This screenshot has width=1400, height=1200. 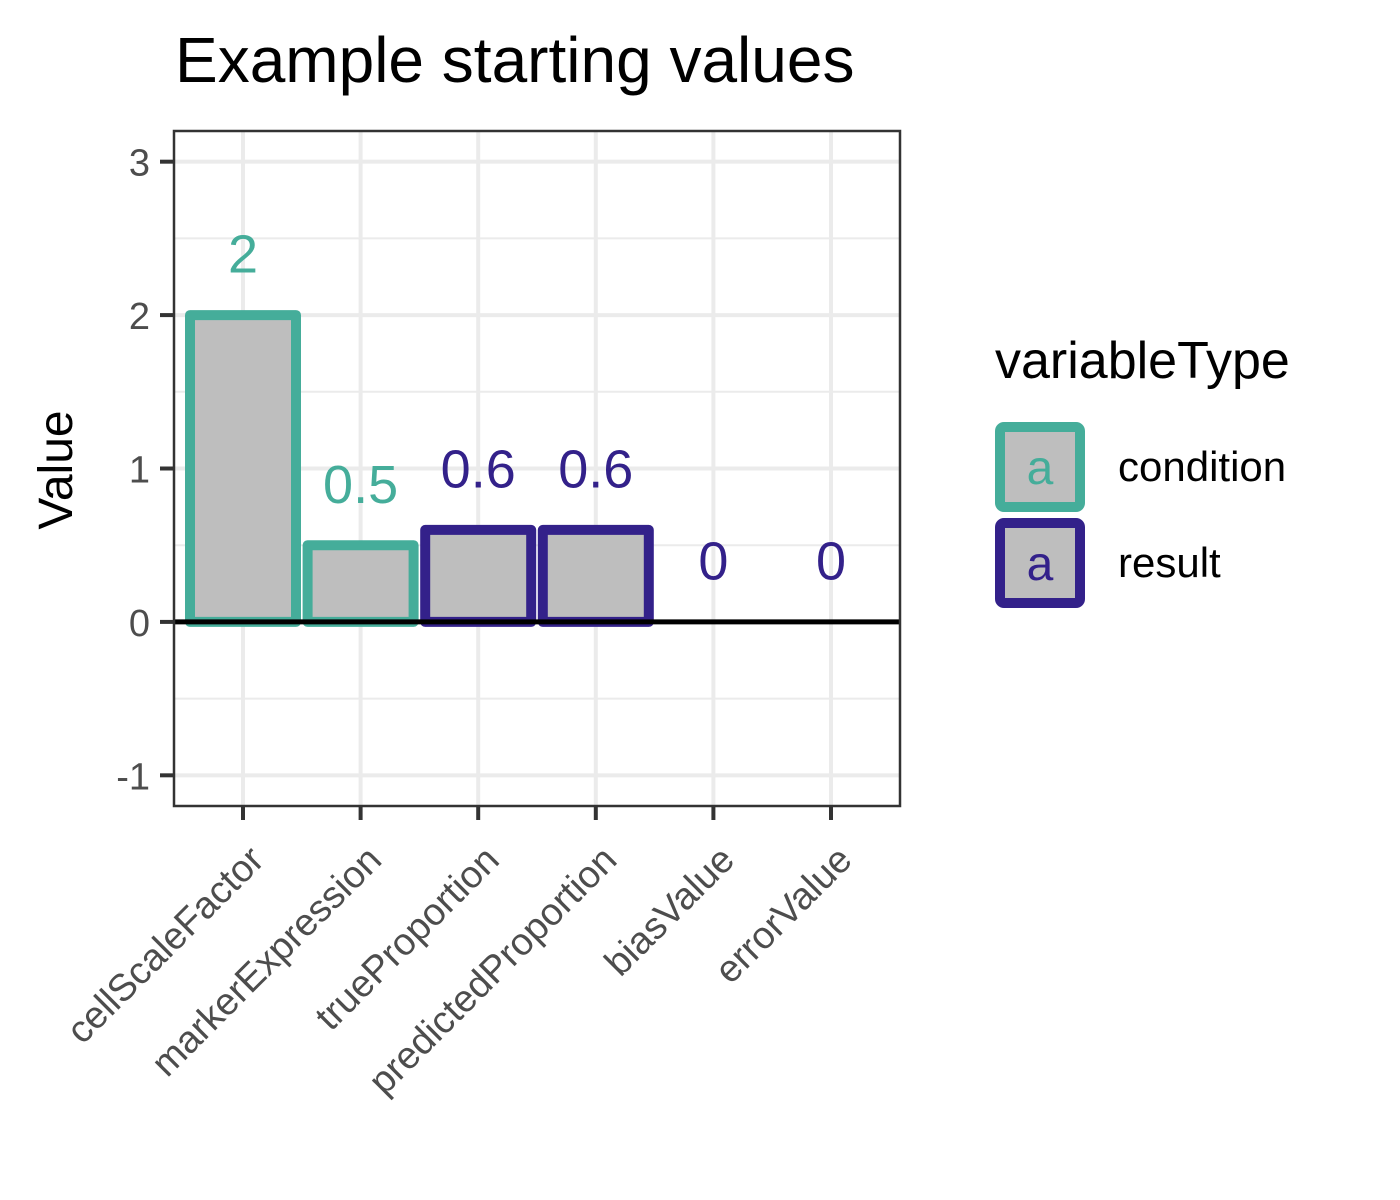 I want to click on x-tick-label: markerExpression, so click(x=267, y=962).